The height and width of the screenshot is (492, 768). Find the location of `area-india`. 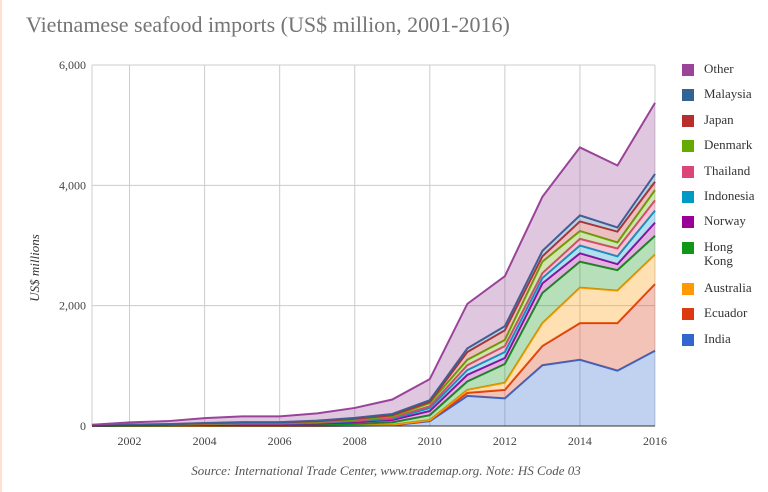

area-india is located at coordinates (373, 388).